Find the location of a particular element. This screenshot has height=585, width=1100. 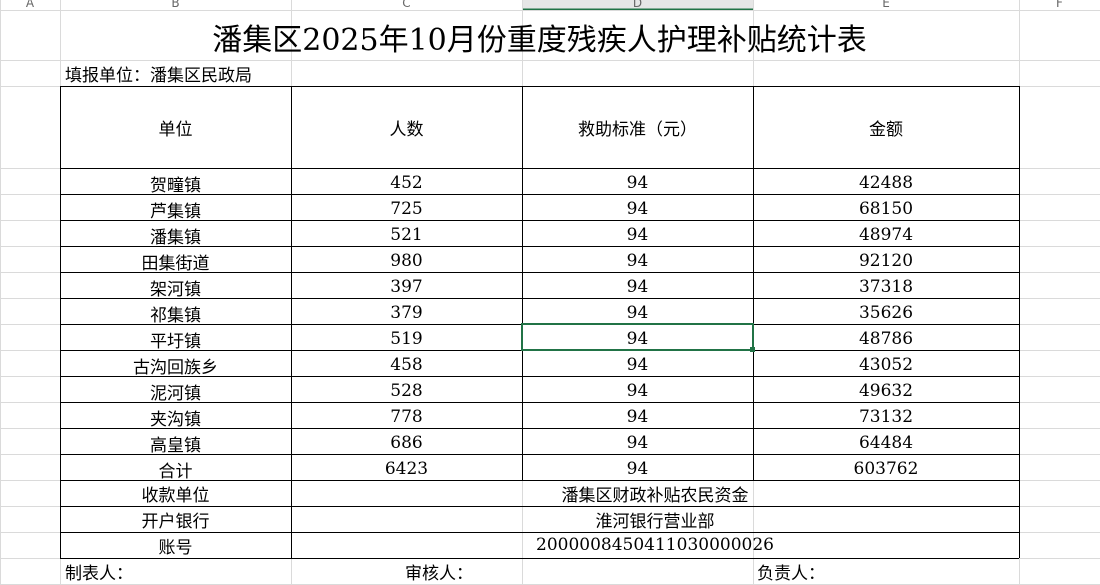

table-cell: 芦集镇 is located at coordinates (175, 211).